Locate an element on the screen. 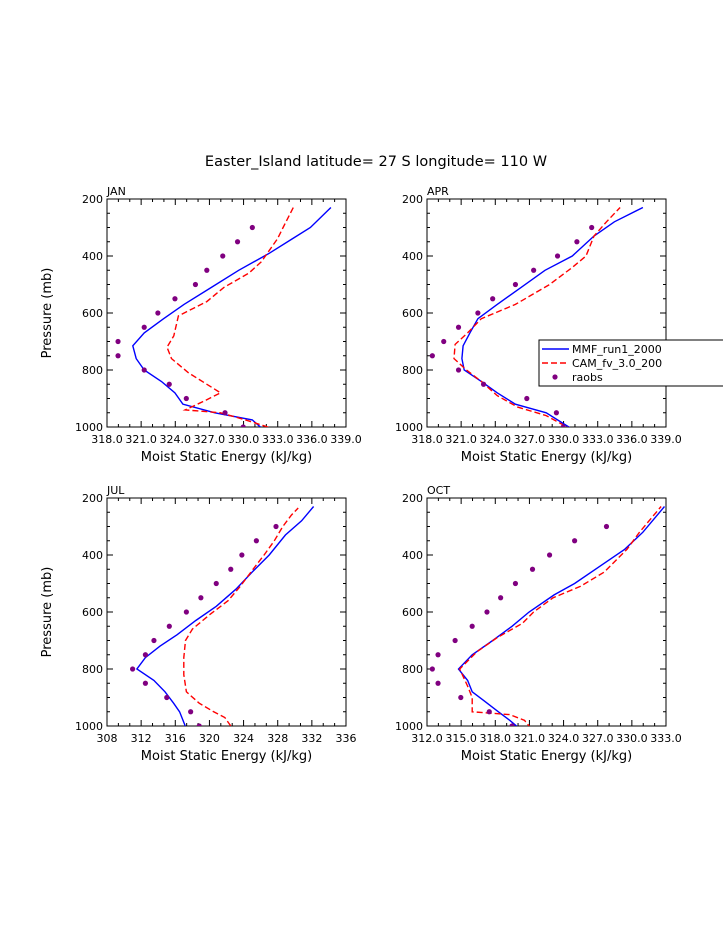 Image resolution: width=723 pixels, height=935 pixels. x-tick-label: 339.0 is located at coordinates (666, 439).